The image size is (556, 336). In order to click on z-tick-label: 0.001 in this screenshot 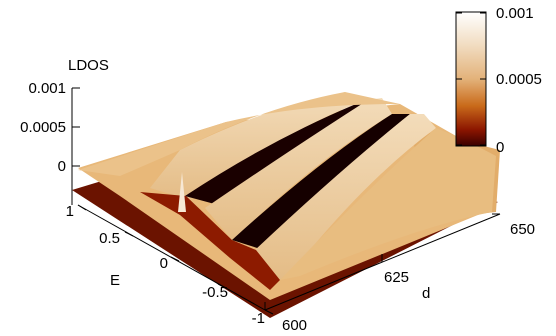, I will do `click(47, 88)`.